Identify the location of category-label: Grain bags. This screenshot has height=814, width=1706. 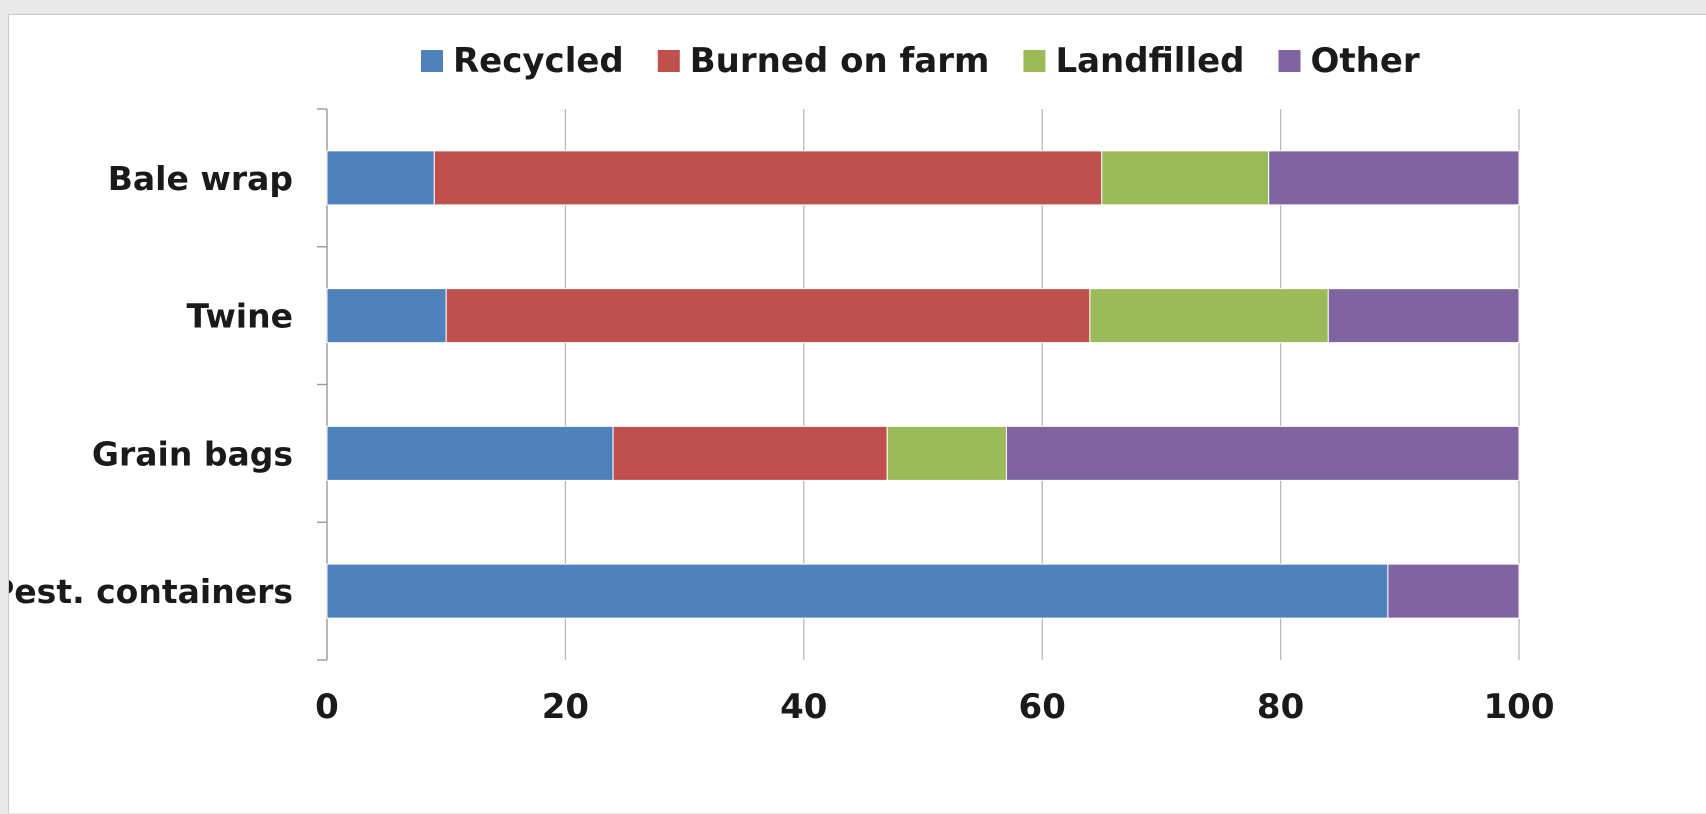
(192, 453).